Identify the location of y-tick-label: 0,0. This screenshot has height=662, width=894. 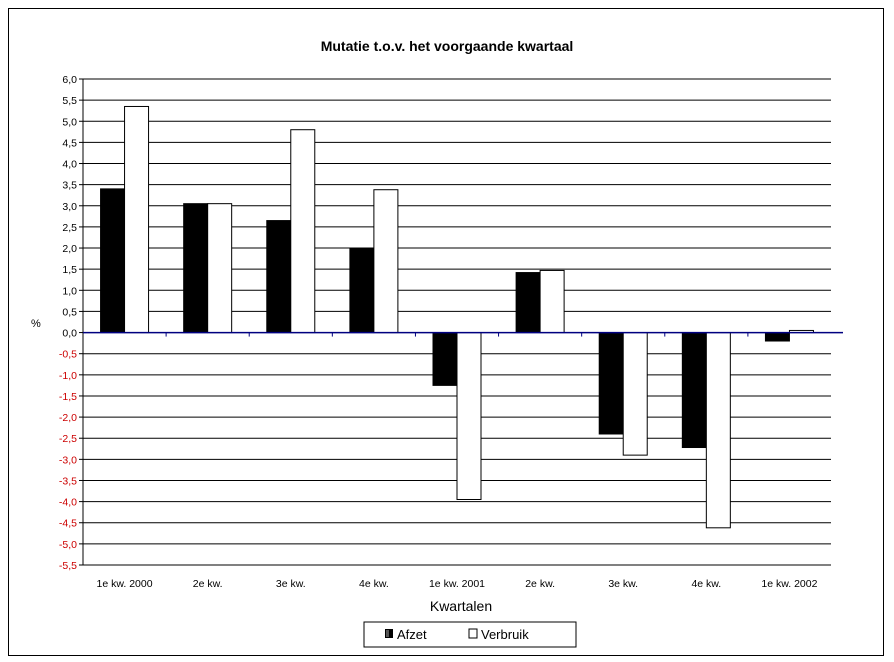
(69, 334).